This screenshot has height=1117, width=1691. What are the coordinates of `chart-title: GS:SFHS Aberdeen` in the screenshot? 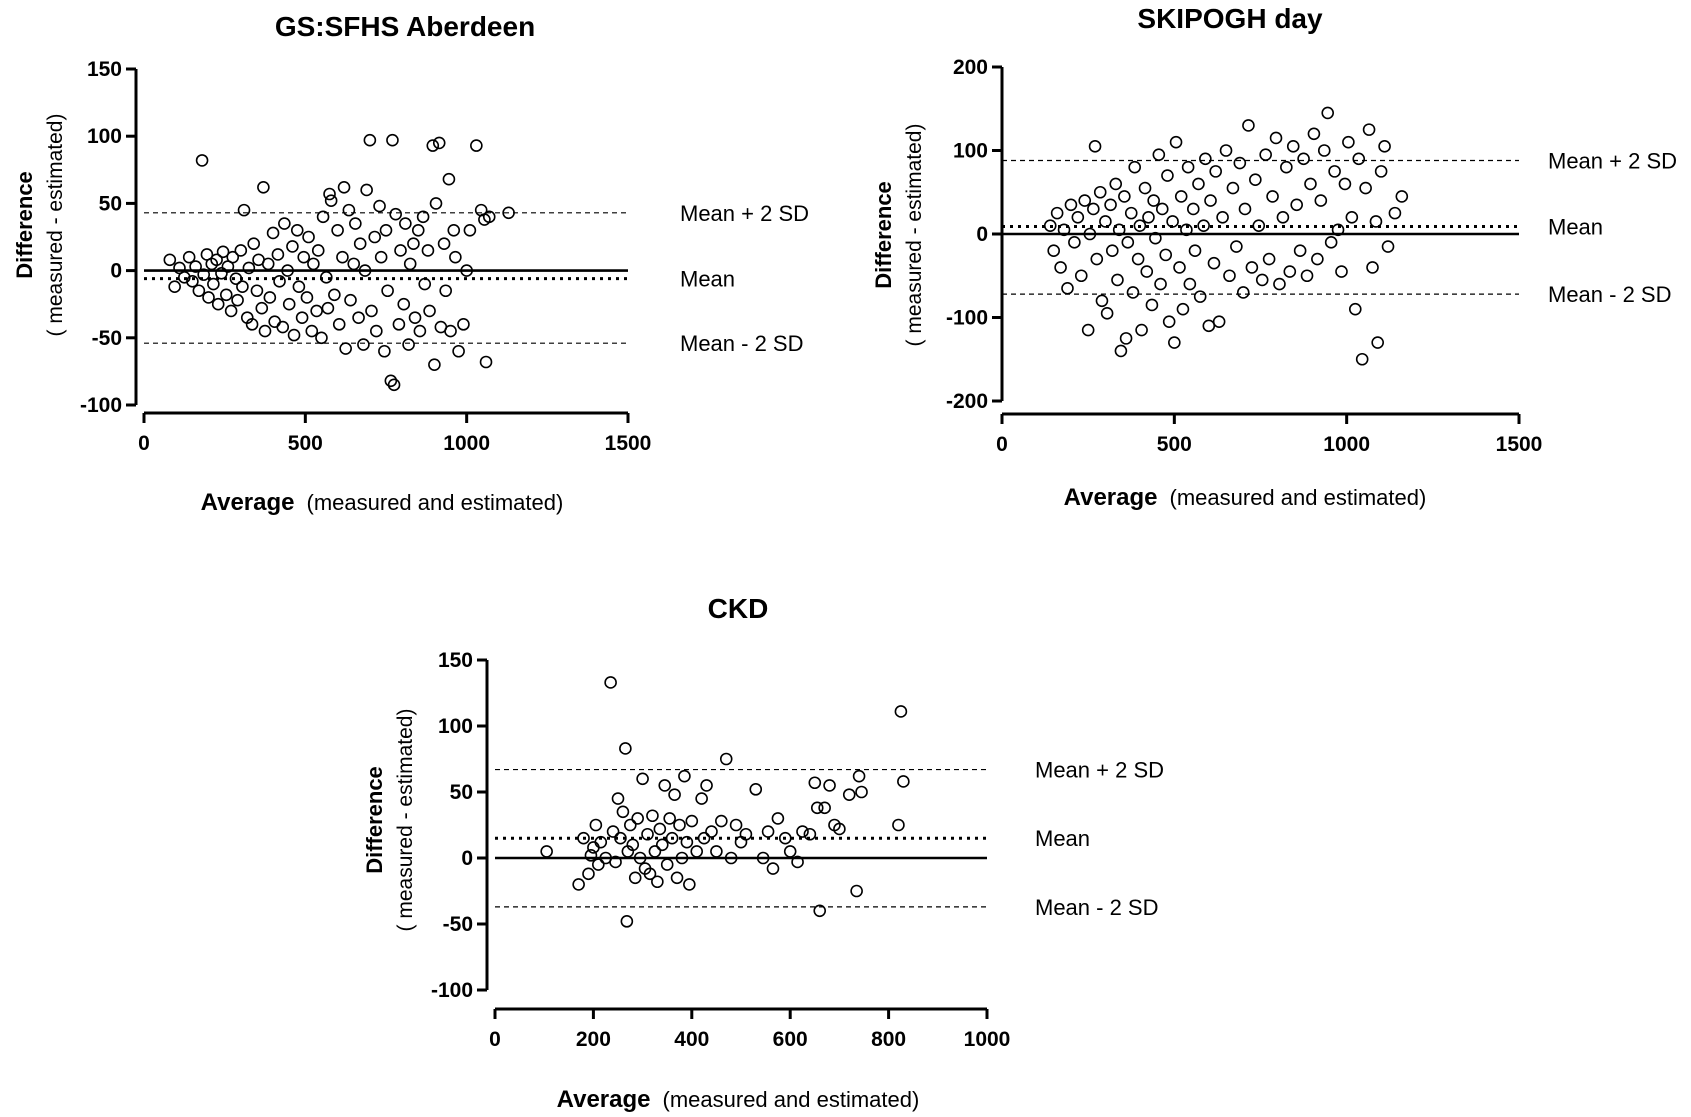 It's located at (405, 26).